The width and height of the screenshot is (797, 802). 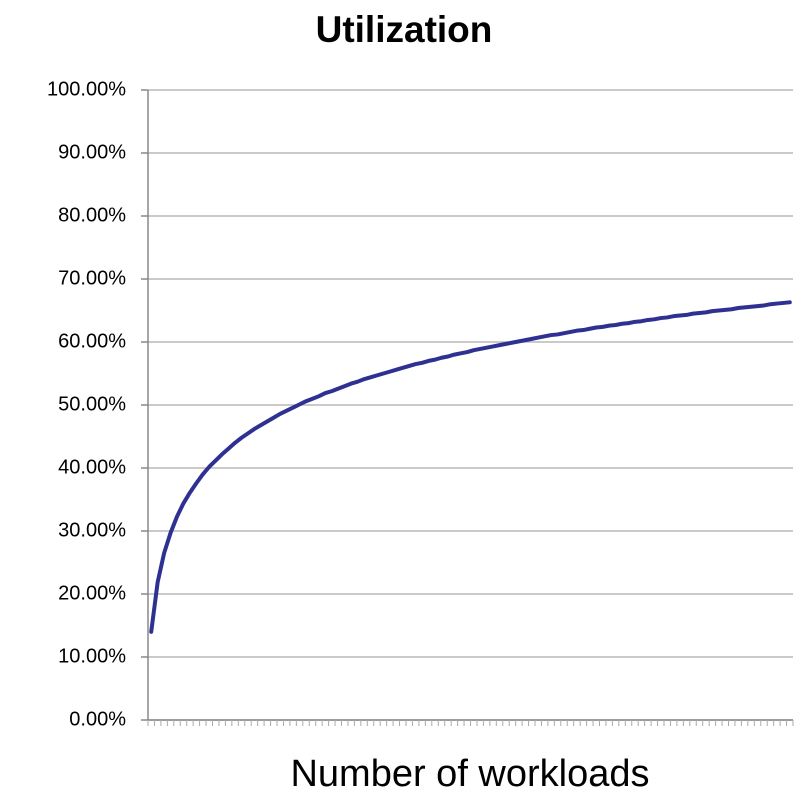 I want to click on y-tick-label: 10.00%, so click(x=92, y=656).